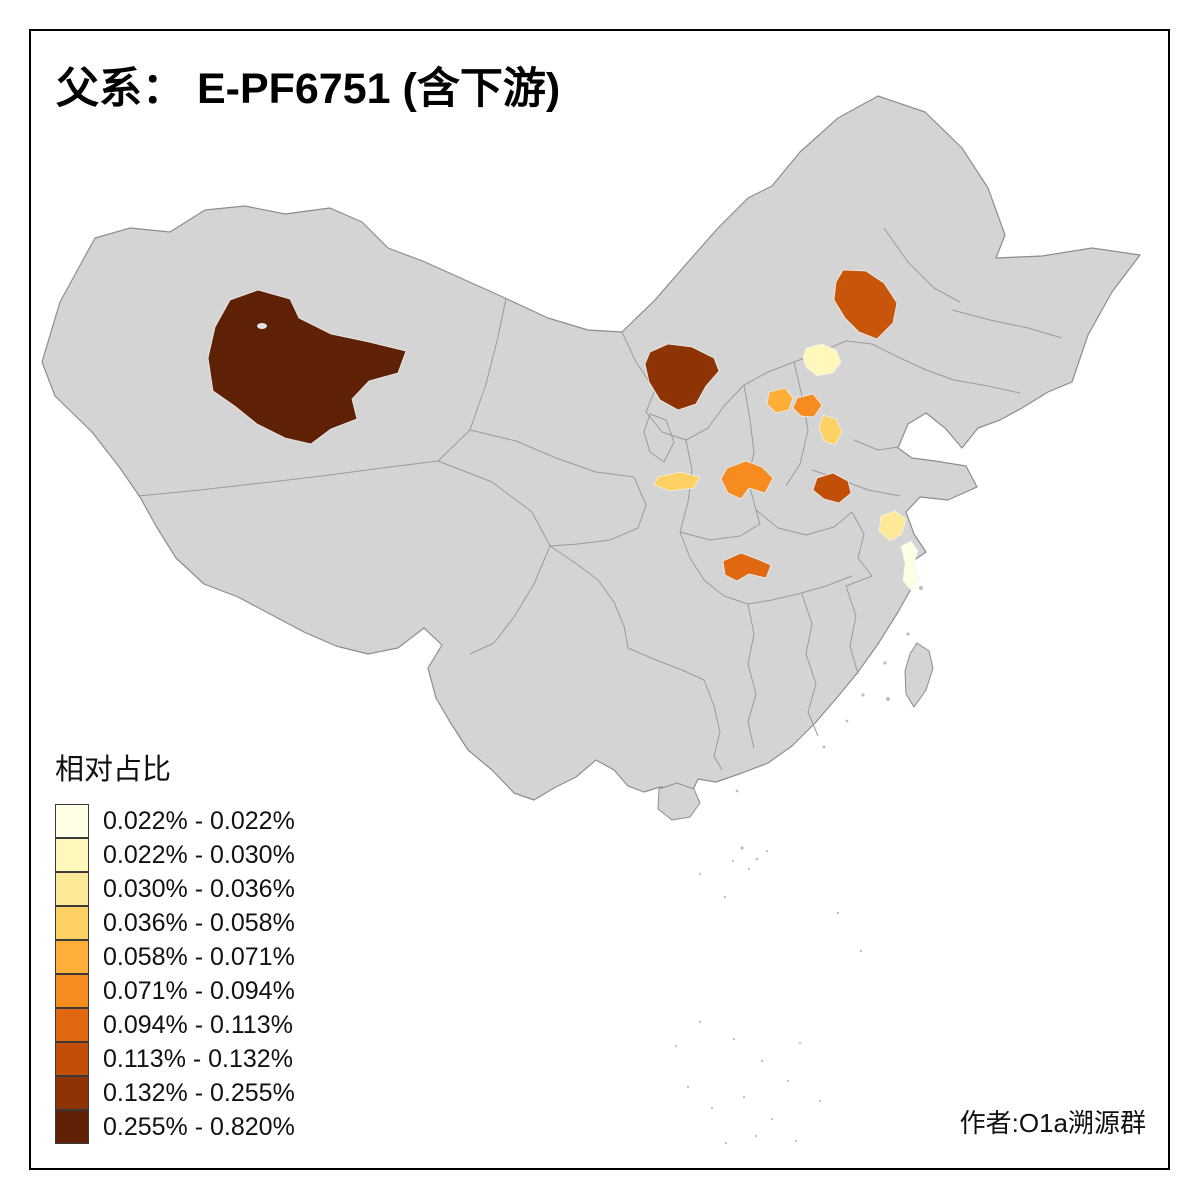  Describe the element at coordinates (199, 854) in the screenshot. I see `legend-label: 0.022% - 0.030%` at that location.